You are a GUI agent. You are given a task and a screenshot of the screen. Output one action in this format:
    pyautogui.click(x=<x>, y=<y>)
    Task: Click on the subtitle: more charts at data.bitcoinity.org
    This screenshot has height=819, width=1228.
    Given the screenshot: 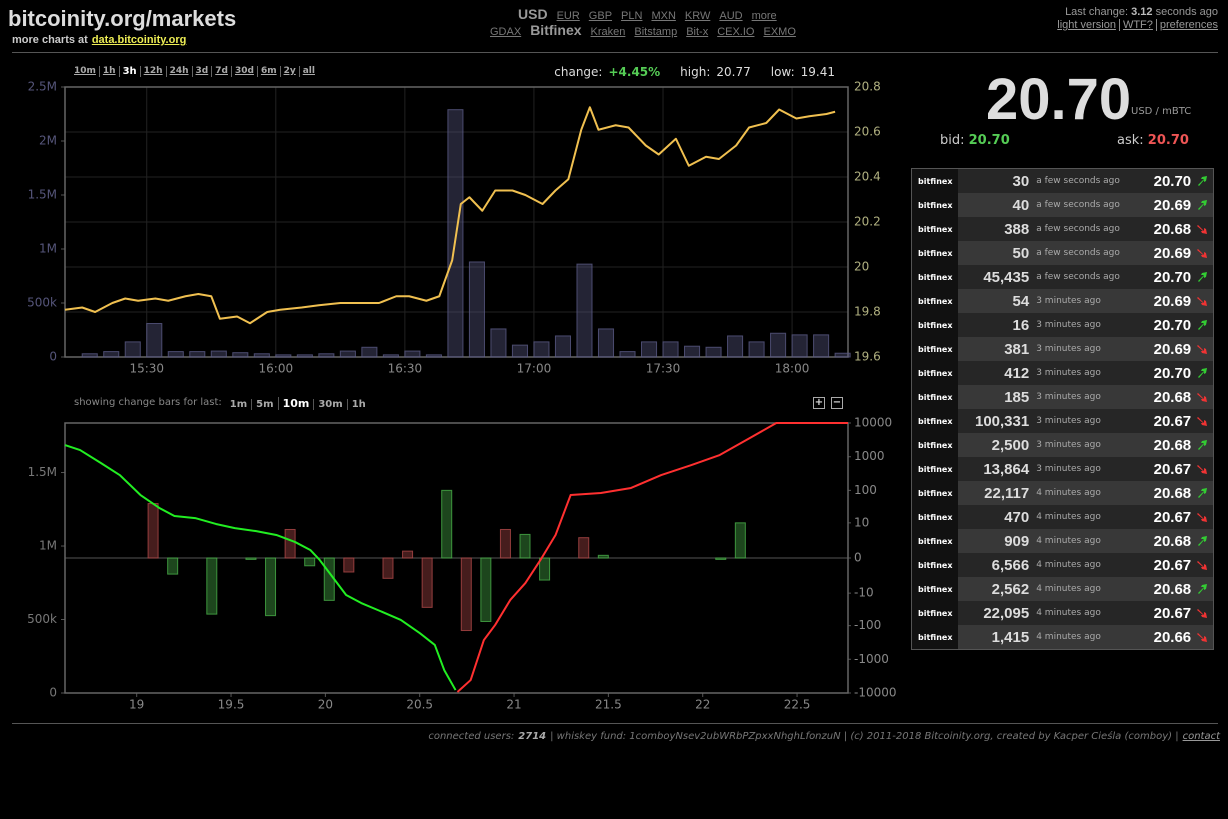 What is the action you would take?
    pyautogui.click(x=99, y=40)
    